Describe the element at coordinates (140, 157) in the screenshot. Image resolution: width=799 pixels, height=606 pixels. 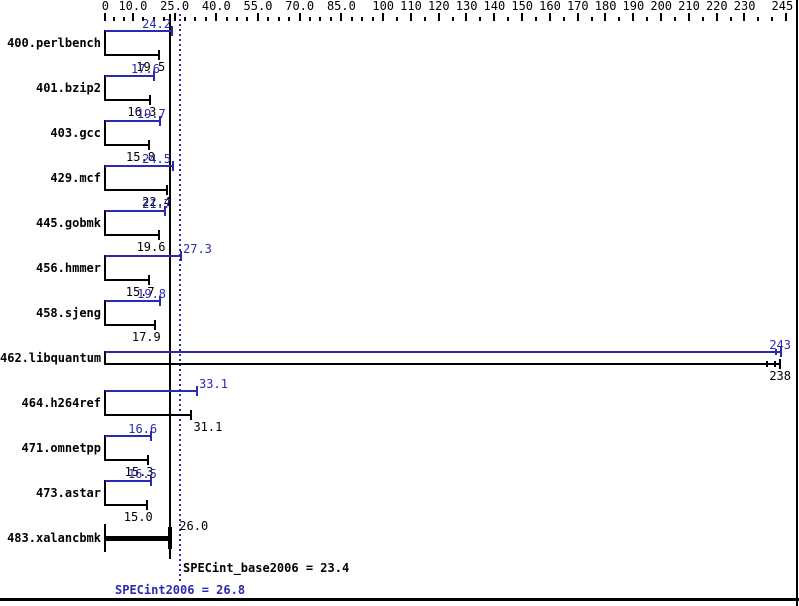
I see `base-value-label: 15.8` at that location.